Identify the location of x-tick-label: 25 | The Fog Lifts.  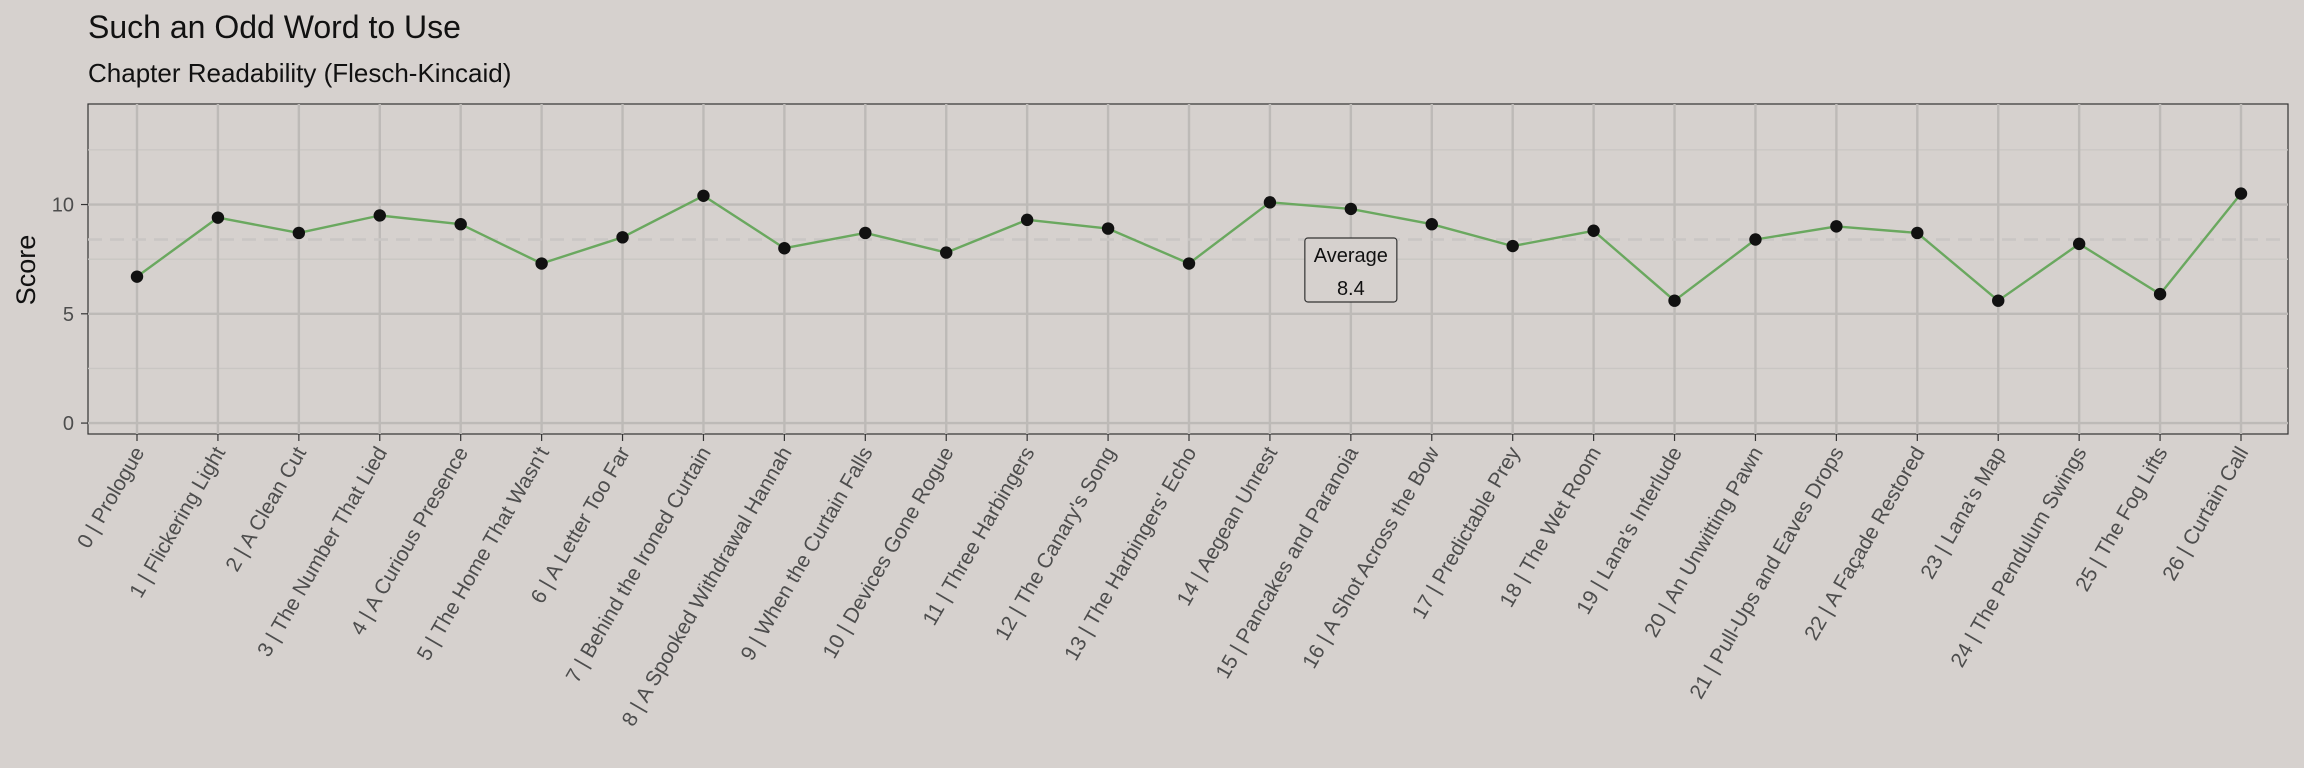
(2121, 519).